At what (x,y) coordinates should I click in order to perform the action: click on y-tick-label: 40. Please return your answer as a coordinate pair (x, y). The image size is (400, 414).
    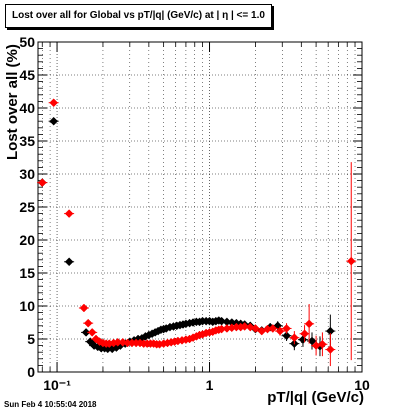
    Looking at the image, I should click on (27, 108).